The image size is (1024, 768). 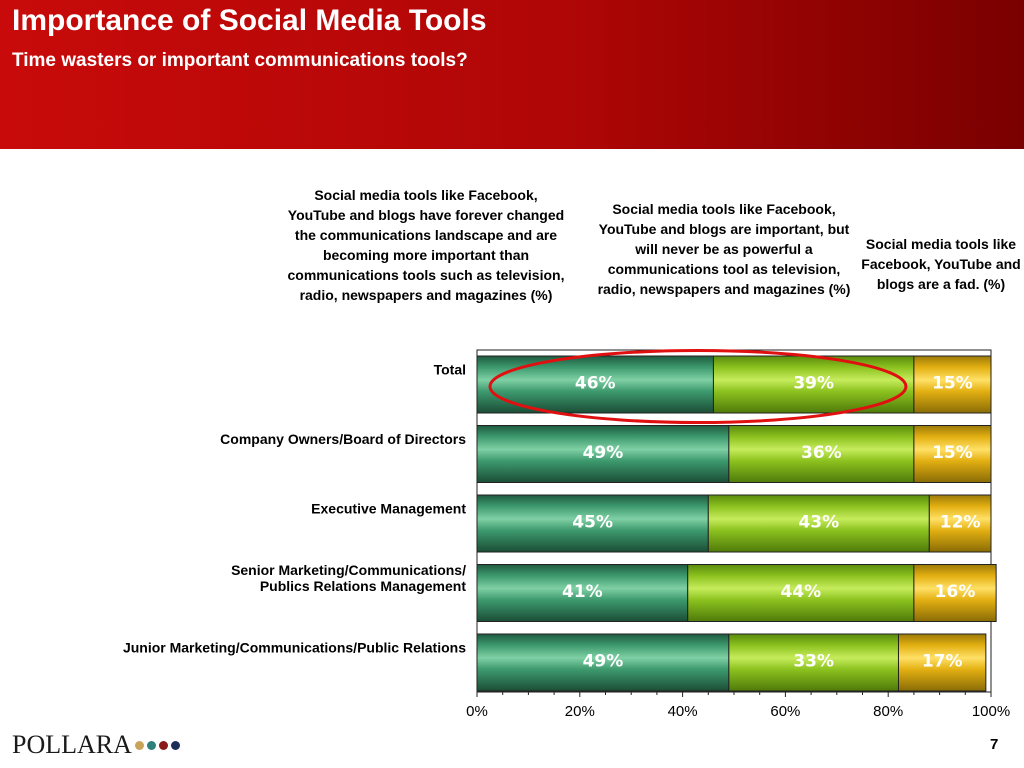 I want to click on x-tick-label: 40%, so click(x=683, y=711).